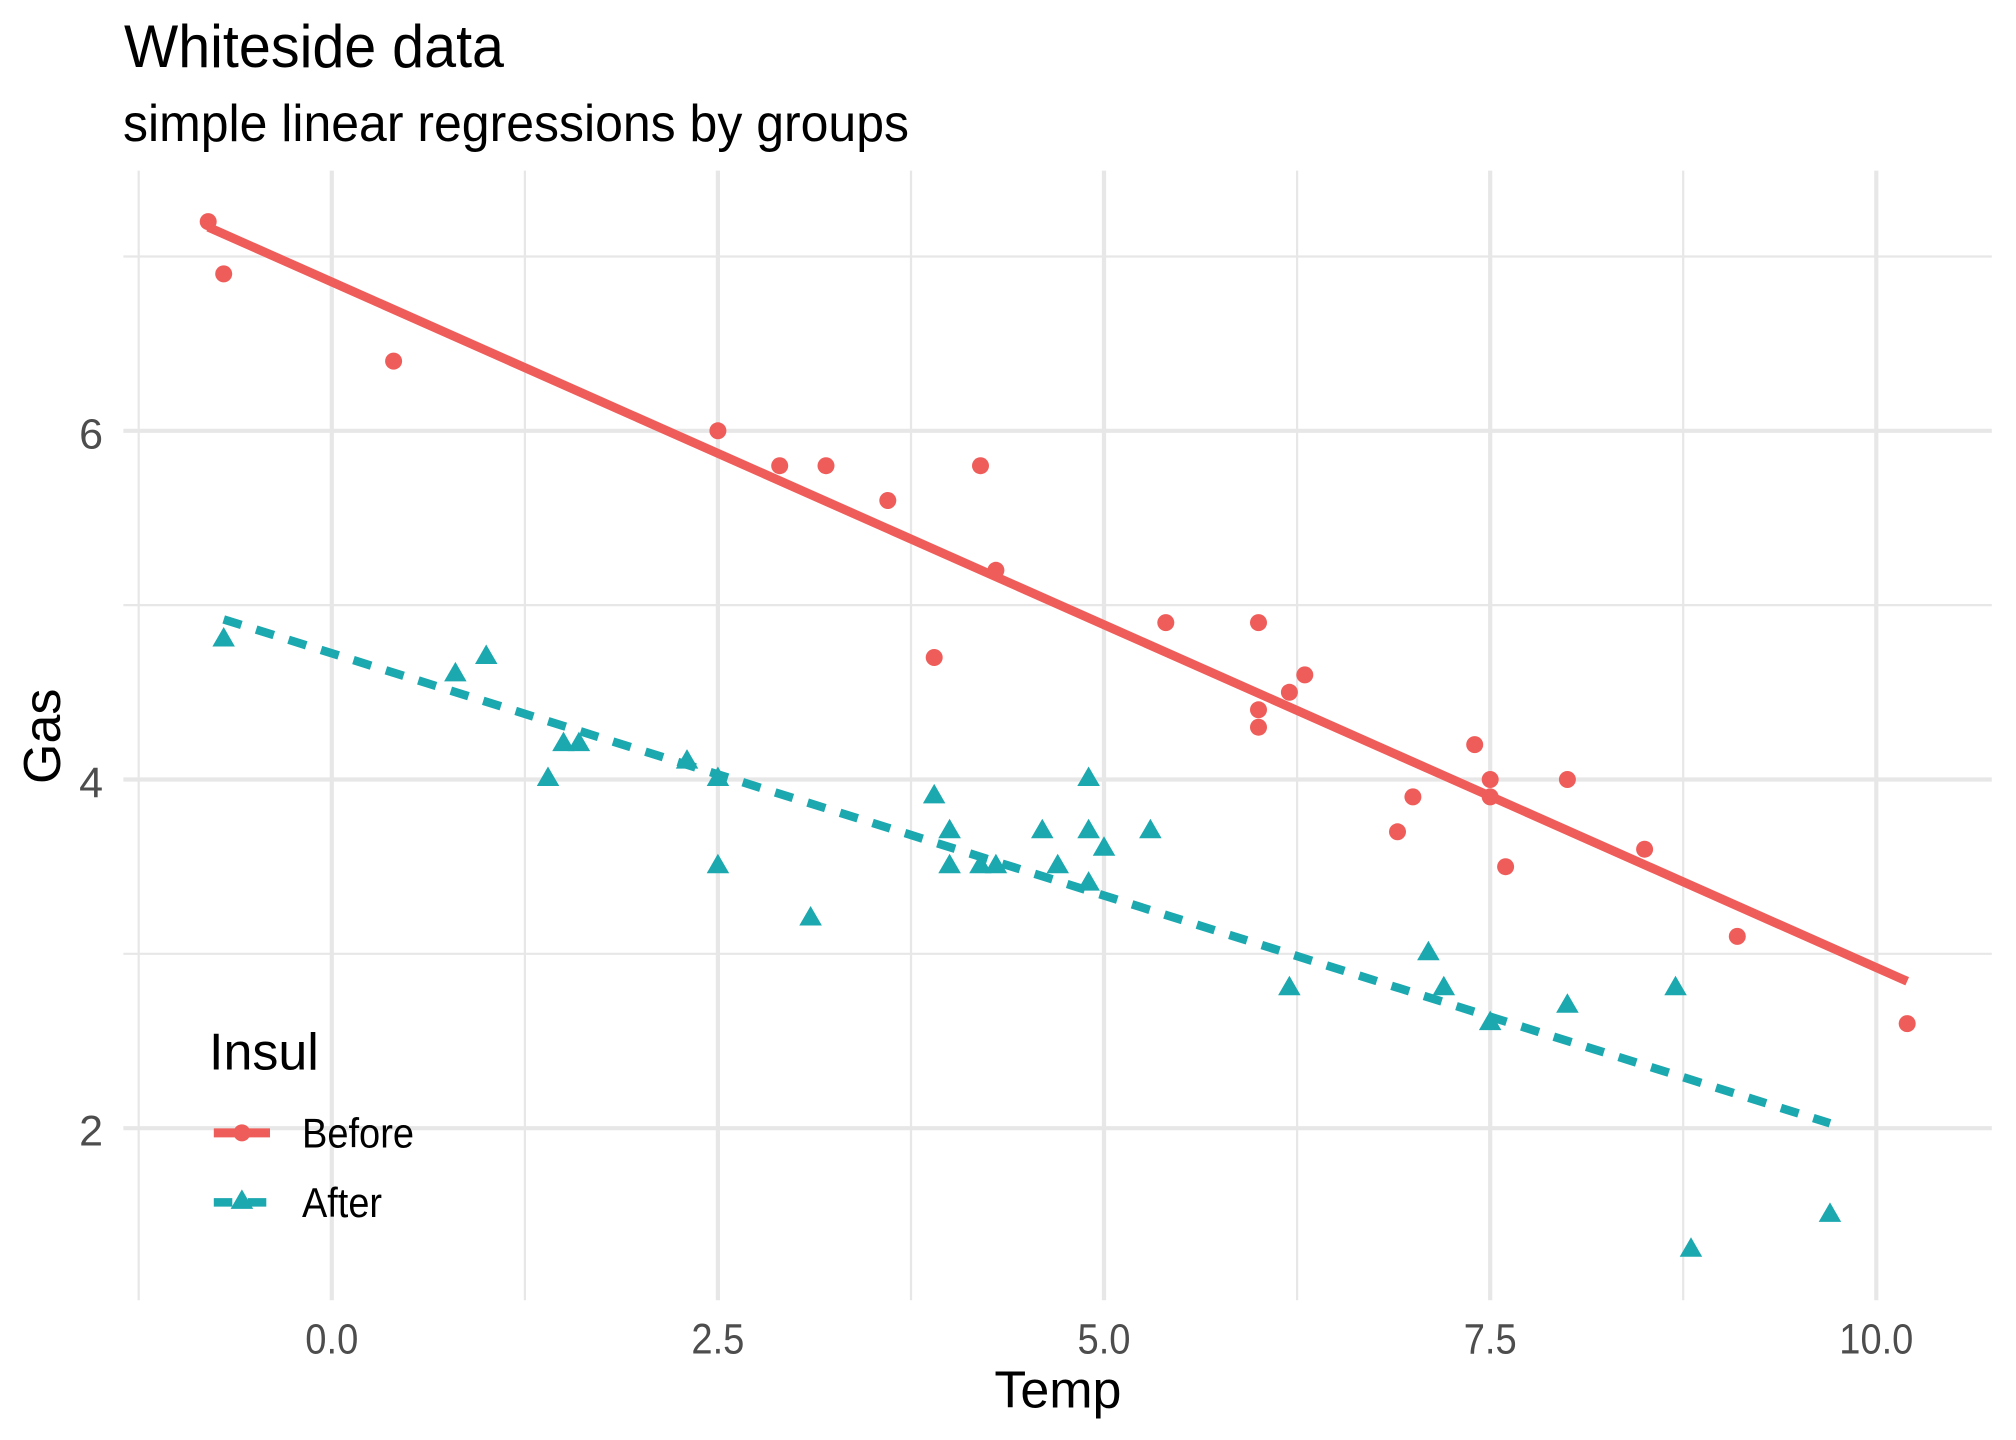 This screenshot has width=2016, height=1440. Describe the element at coordinates (1490, 1340) in the screenshot. I see `svg-text: 7.5` at that location.